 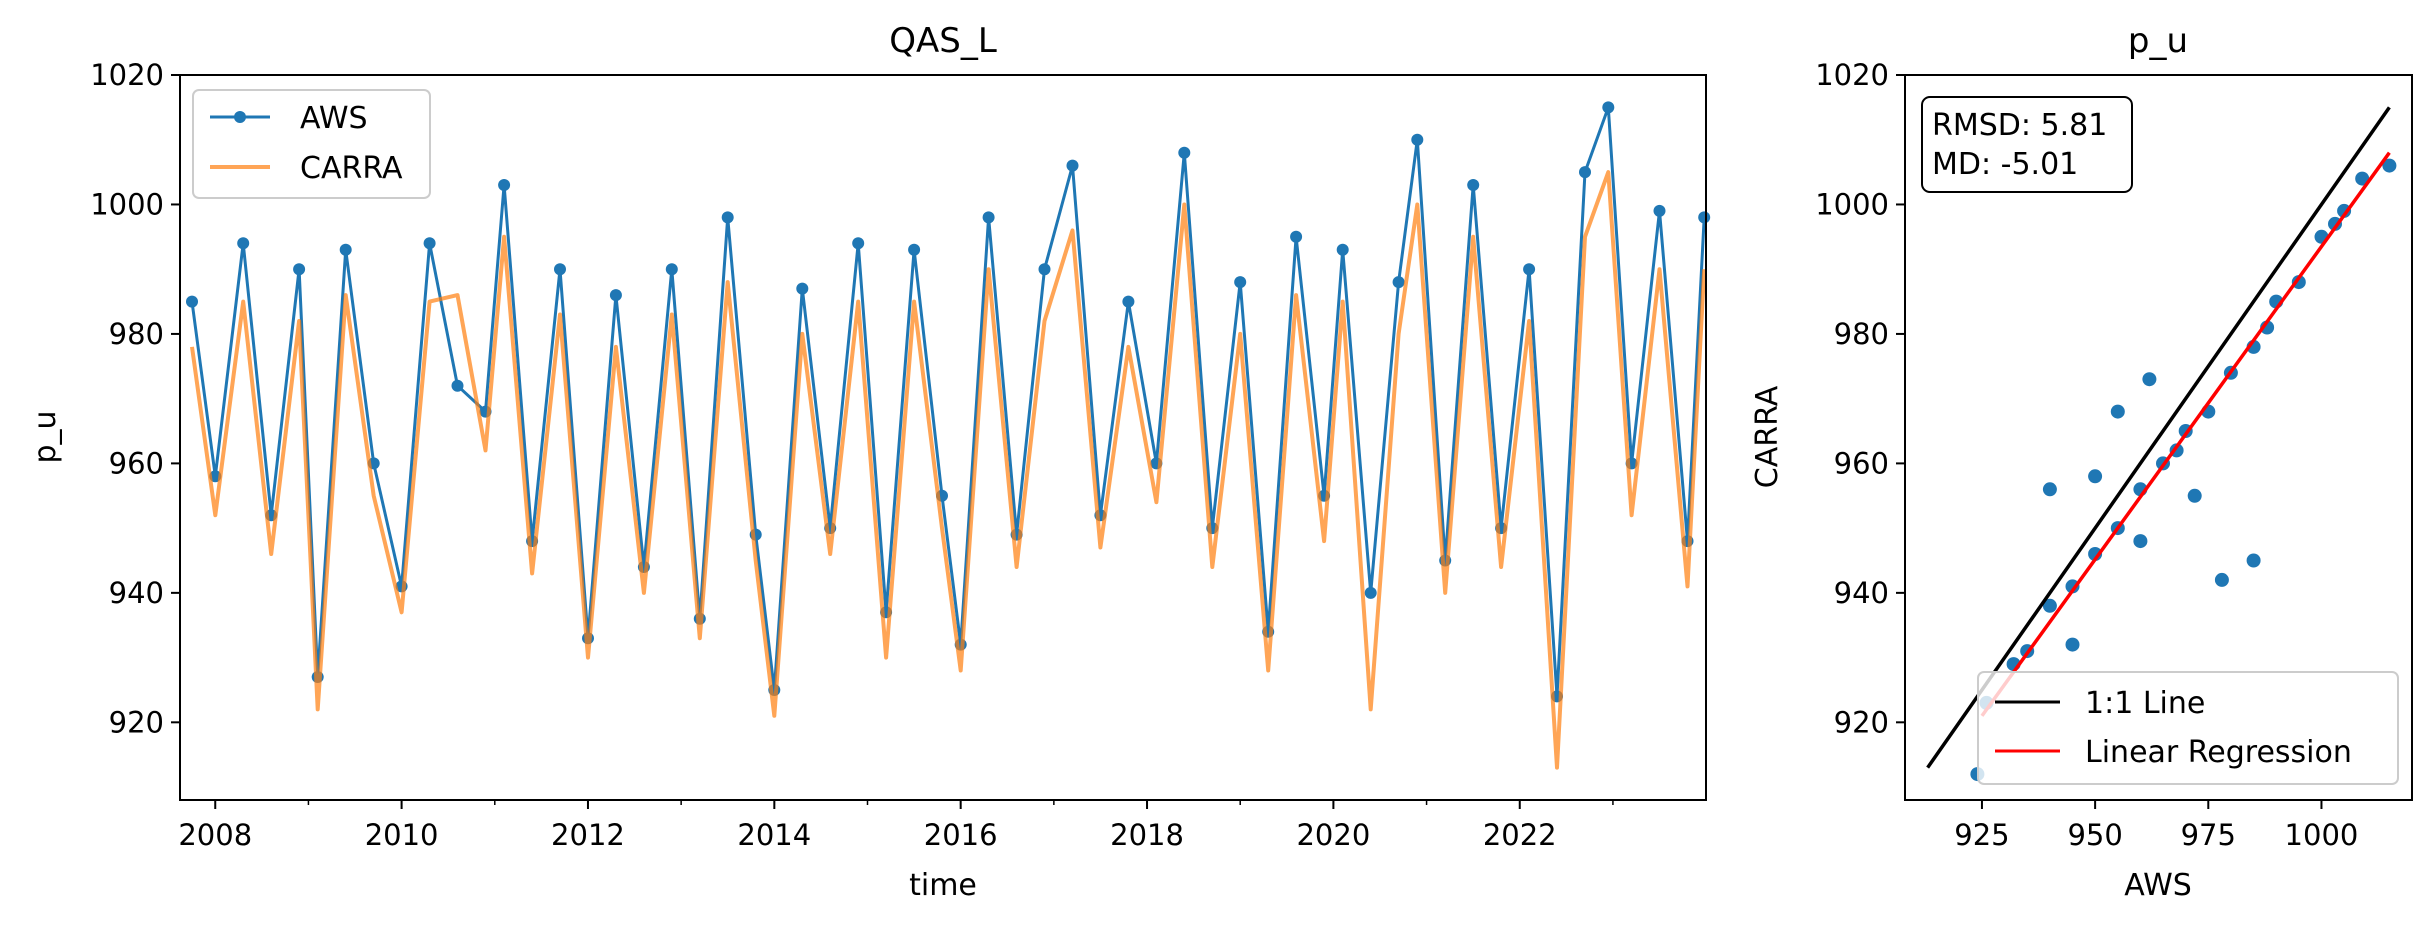 I want to click on legend-aws-label: AWS, so click(x=334, y=118).